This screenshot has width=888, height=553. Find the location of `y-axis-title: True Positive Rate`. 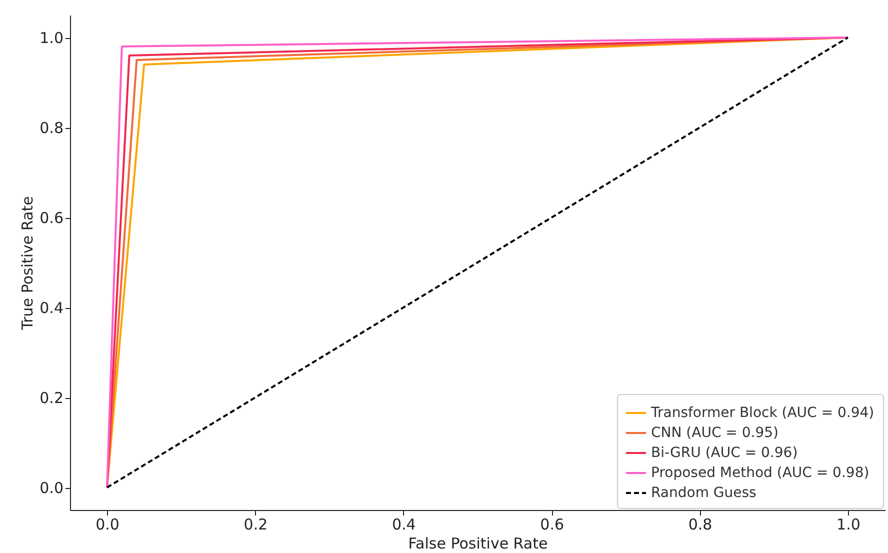

y-axis-title: True Positive Rate is located at coordinates (27, 263).